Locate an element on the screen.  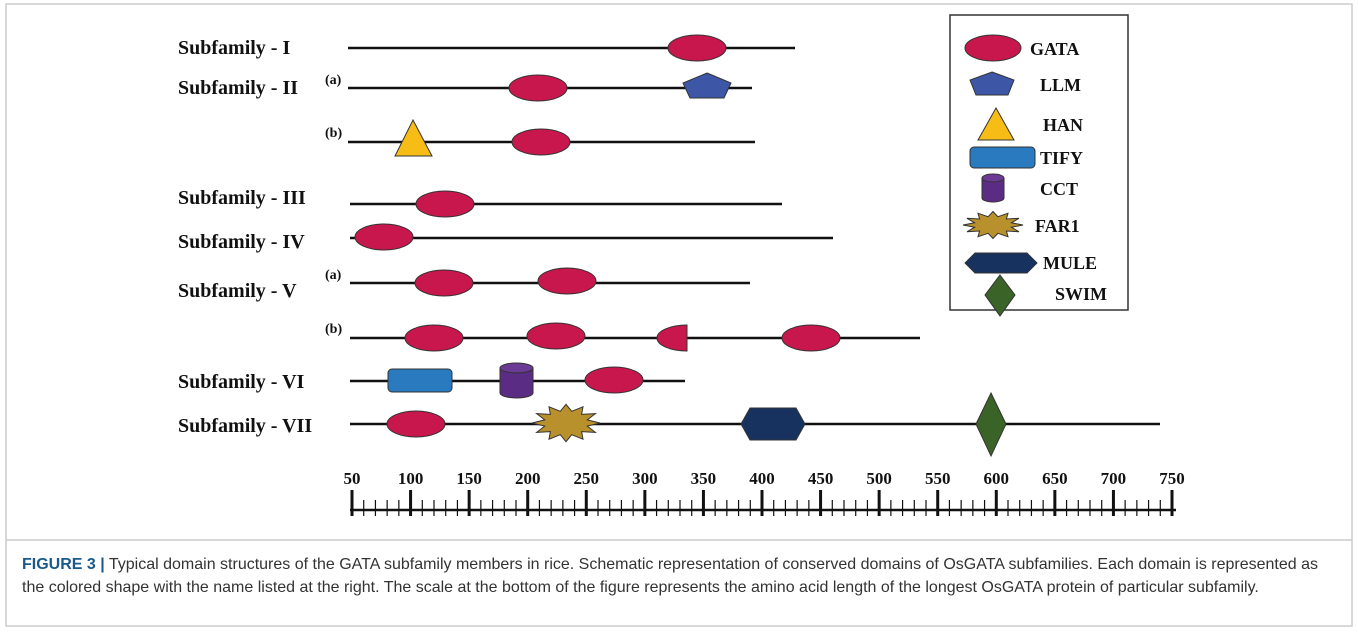
scale-label: 450 is located at coordinates (821, 478).